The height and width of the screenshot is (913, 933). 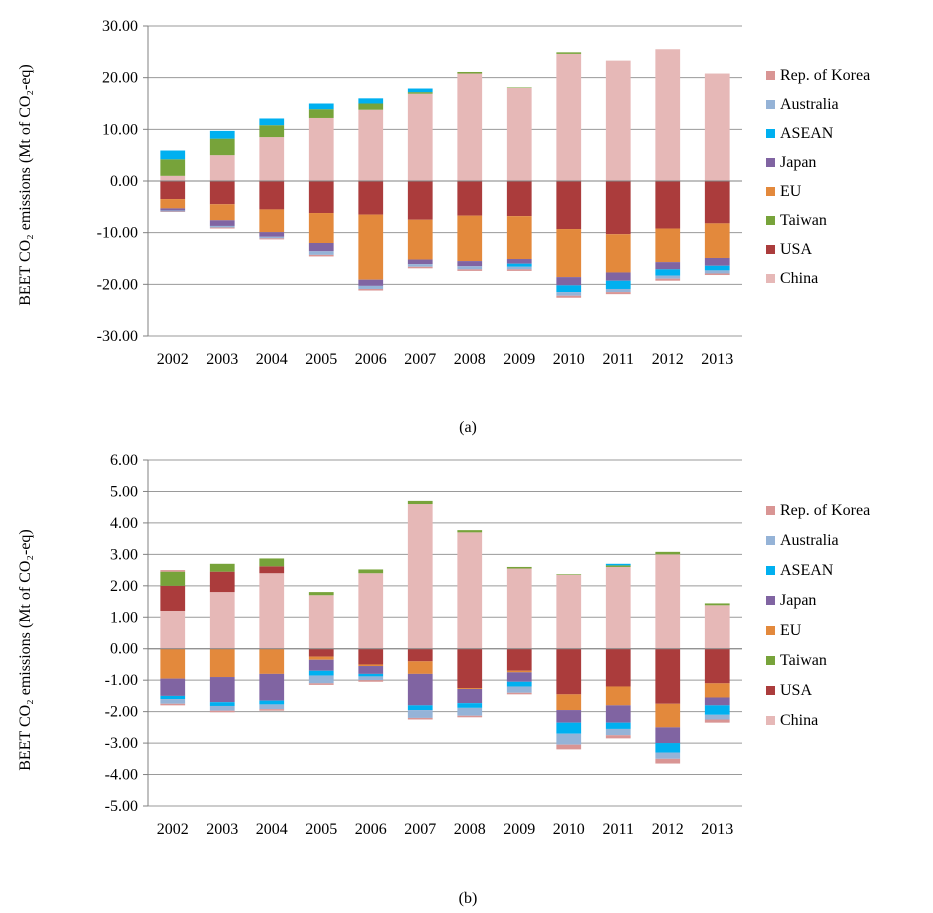 I want to click on bar-asean-2011, so click(x=618, y=284).